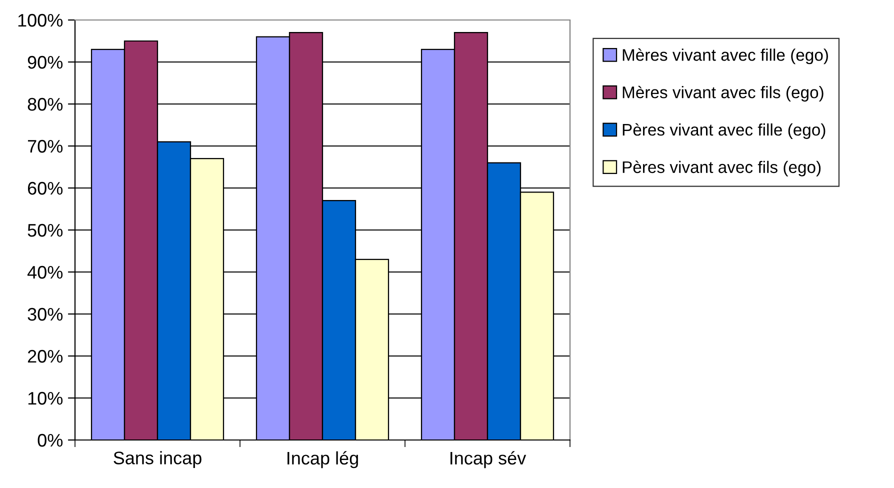 Image resolution: width=894 pixels, height=488 pixels. I want to click on y-tick-label: 40%, so click(45, 272).